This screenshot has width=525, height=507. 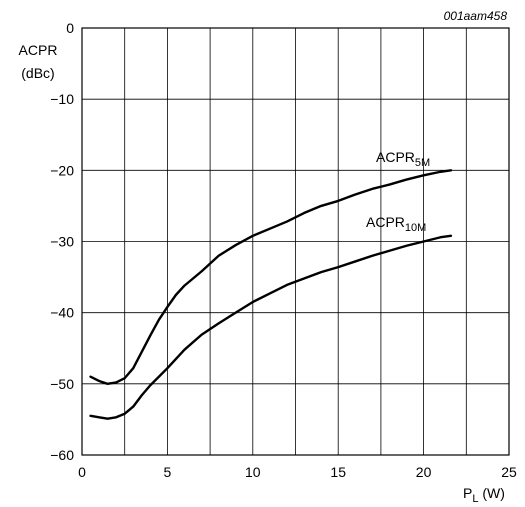 I want to click on x-tick-label: 5, so click(x=168, y=472).